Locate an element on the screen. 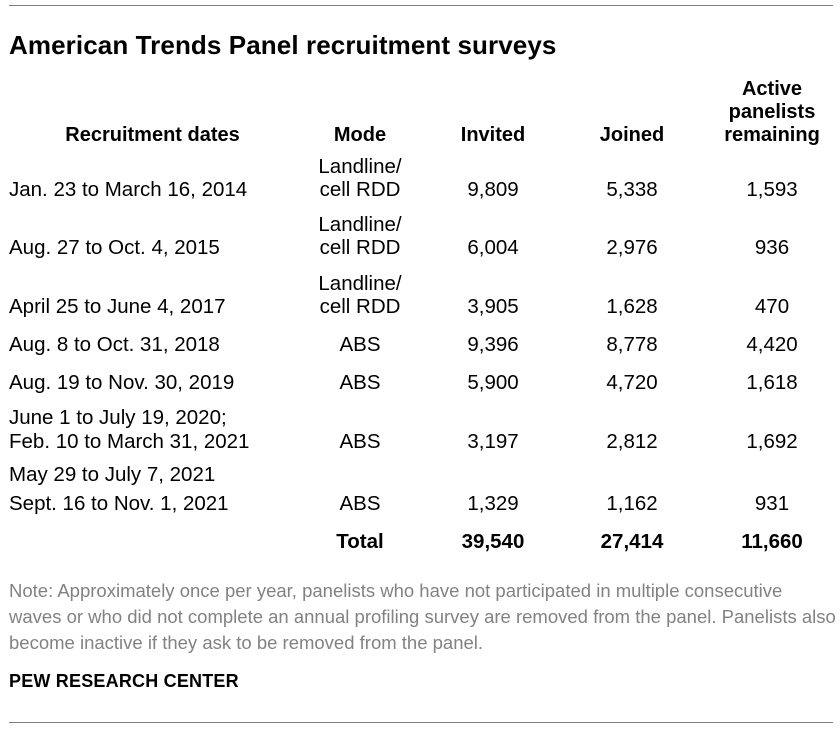 The image size is (840, 732). invited-cell: 3,197 is located at coordinates (493, 441).